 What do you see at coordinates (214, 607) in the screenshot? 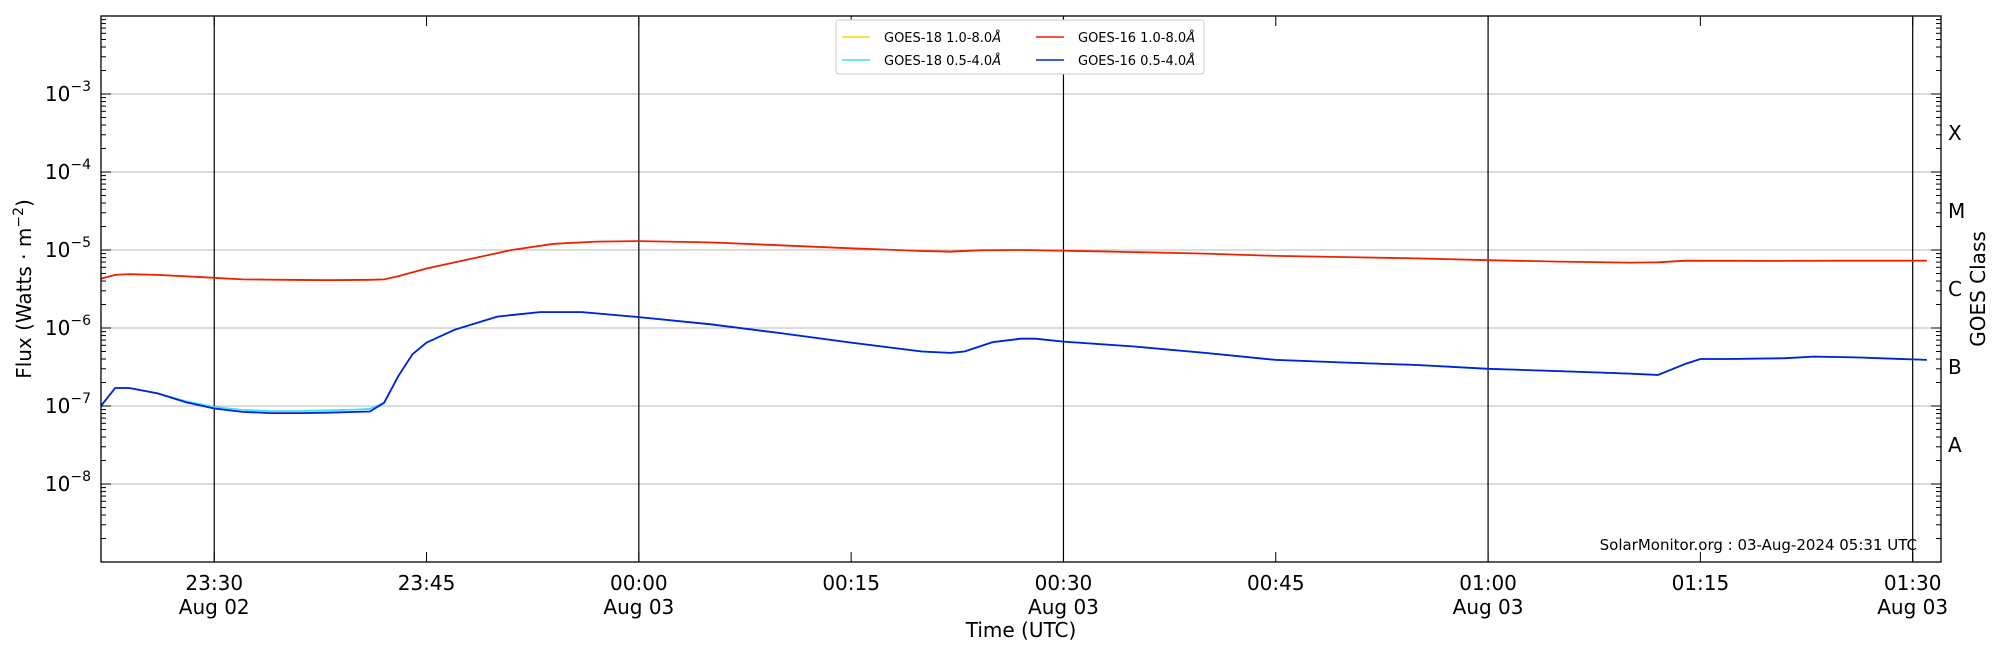
I see `x-tick-label-date: Aug 02` at bounding box center [214, 607].